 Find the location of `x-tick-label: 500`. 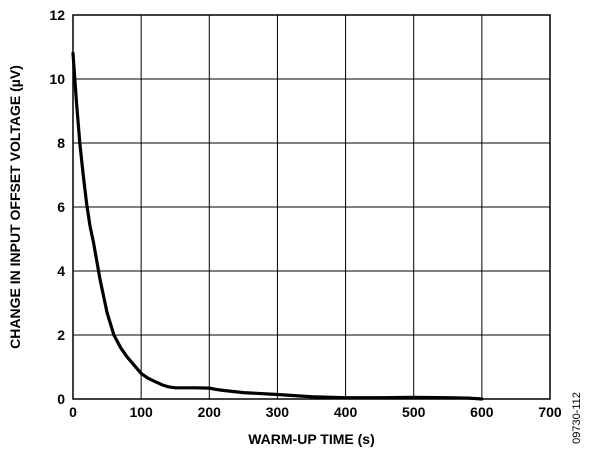

x-tick-label: 500 is located at coordinates (414, 412).